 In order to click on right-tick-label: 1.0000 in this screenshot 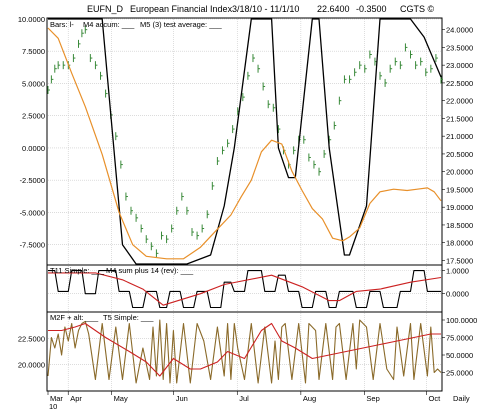, I will do `click(457, 271)`.